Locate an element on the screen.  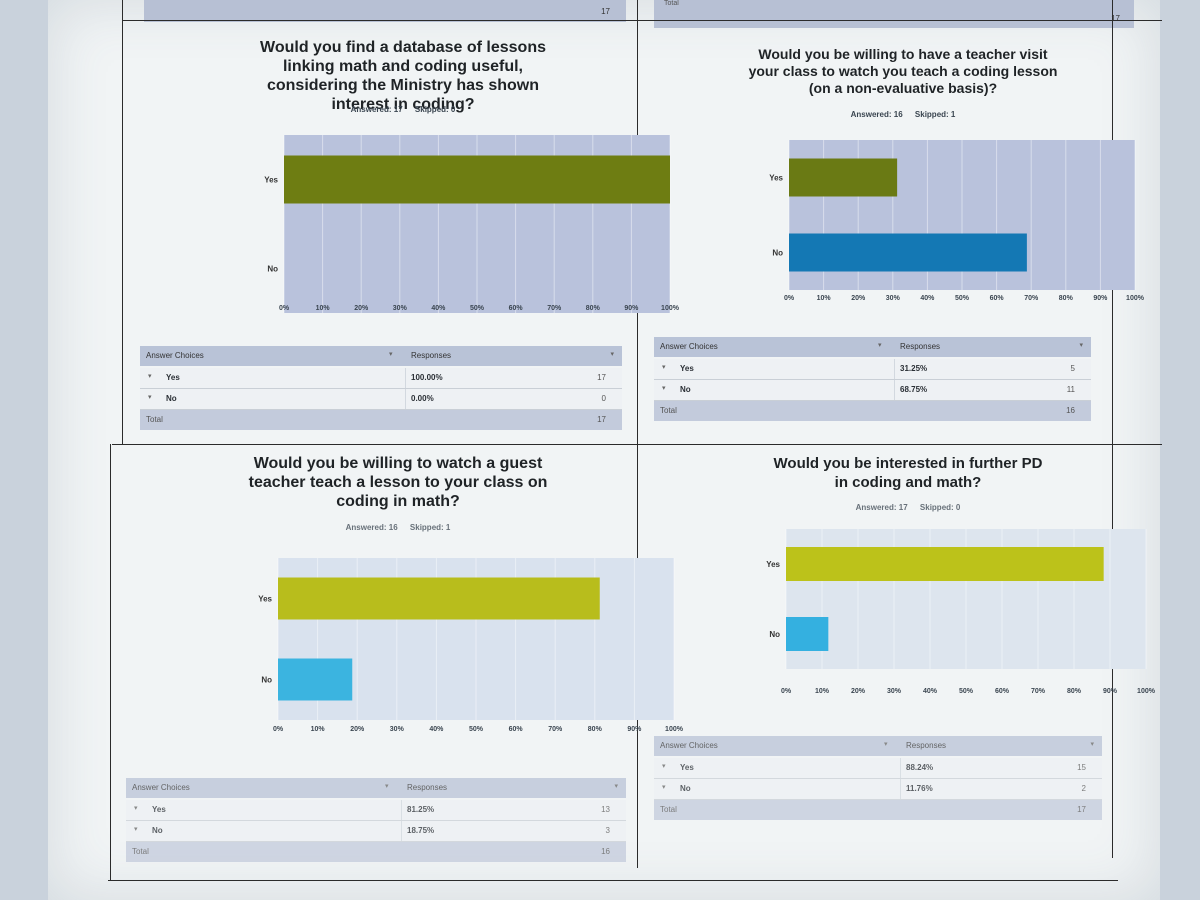
bar-chart-guest-teacher: Yes No 0% 10% 20% 30% 40% 50% 60% 70% 80% 90% 100% is located at coordinates (471, 645).